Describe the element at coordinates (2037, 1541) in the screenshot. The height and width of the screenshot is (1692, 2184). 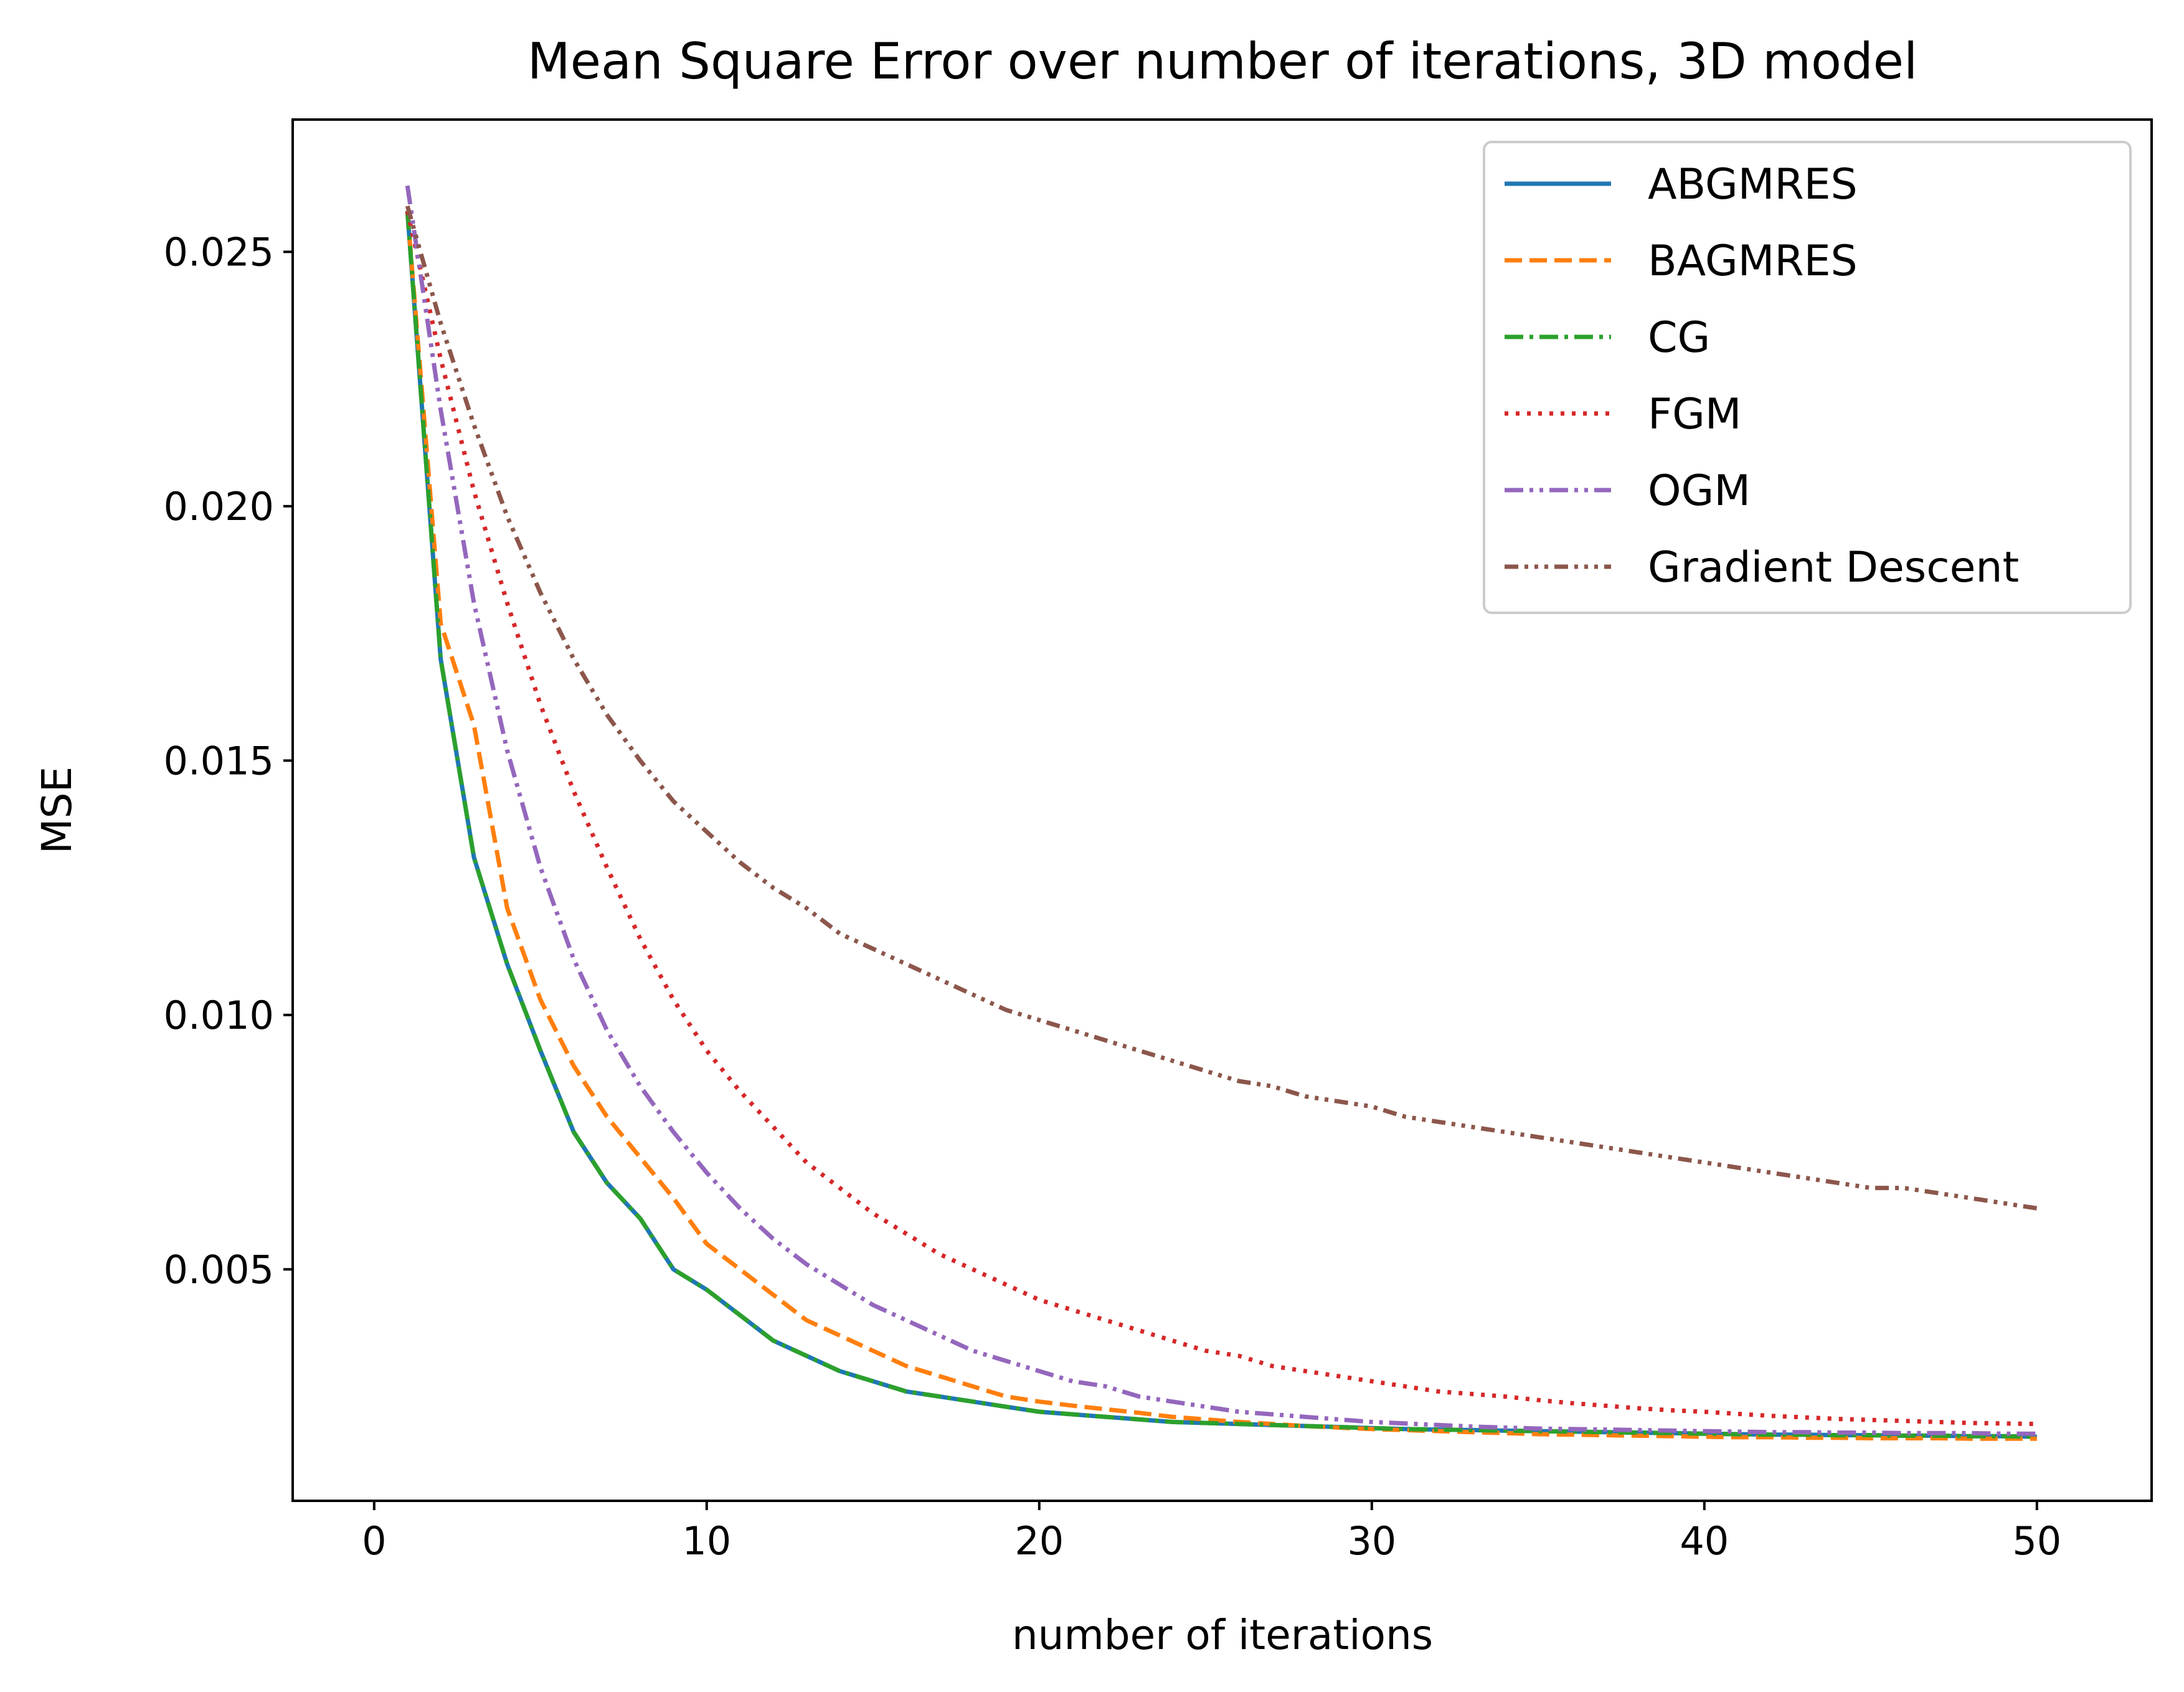
I see `x-tick-label: 50` at that location.